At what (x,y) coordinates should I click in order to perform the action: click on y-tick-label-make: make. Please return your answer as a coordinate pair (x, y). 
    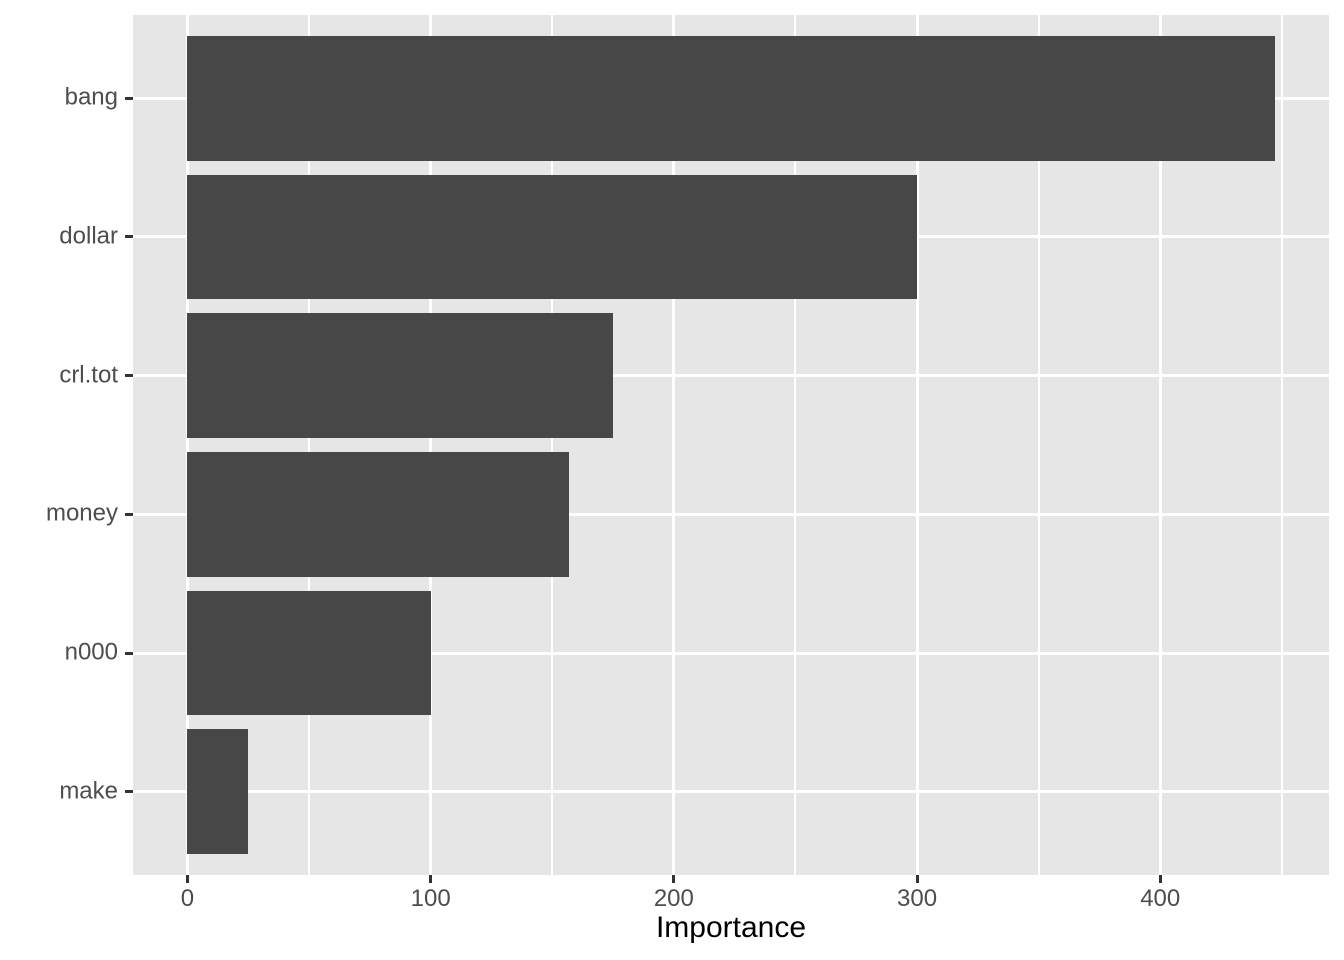
    Looking at the image, I should click on (88, 791).